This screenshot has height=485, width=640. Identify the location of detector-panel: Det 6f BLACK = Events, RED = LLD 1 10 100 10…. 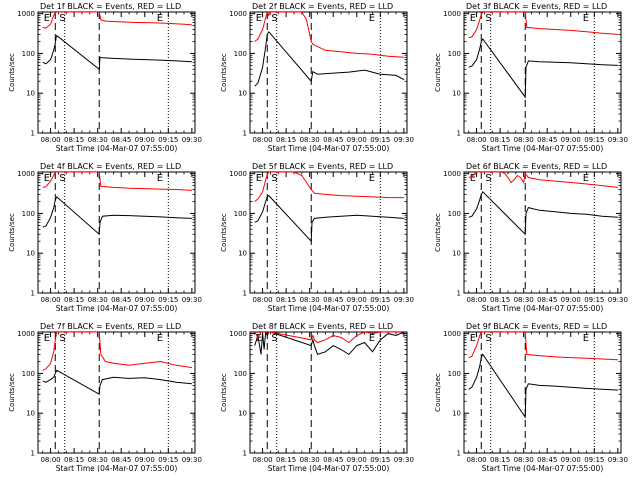
(531, 237).